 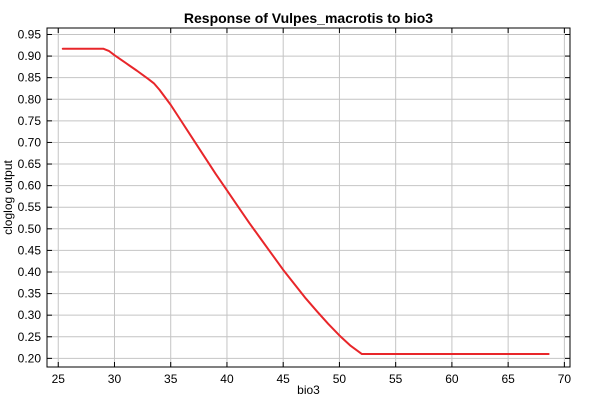 What do you see at coordinates (8, 196) in the screenshot?
I see `y-axis-label: cloglog output` at bounding box center [8, 196].